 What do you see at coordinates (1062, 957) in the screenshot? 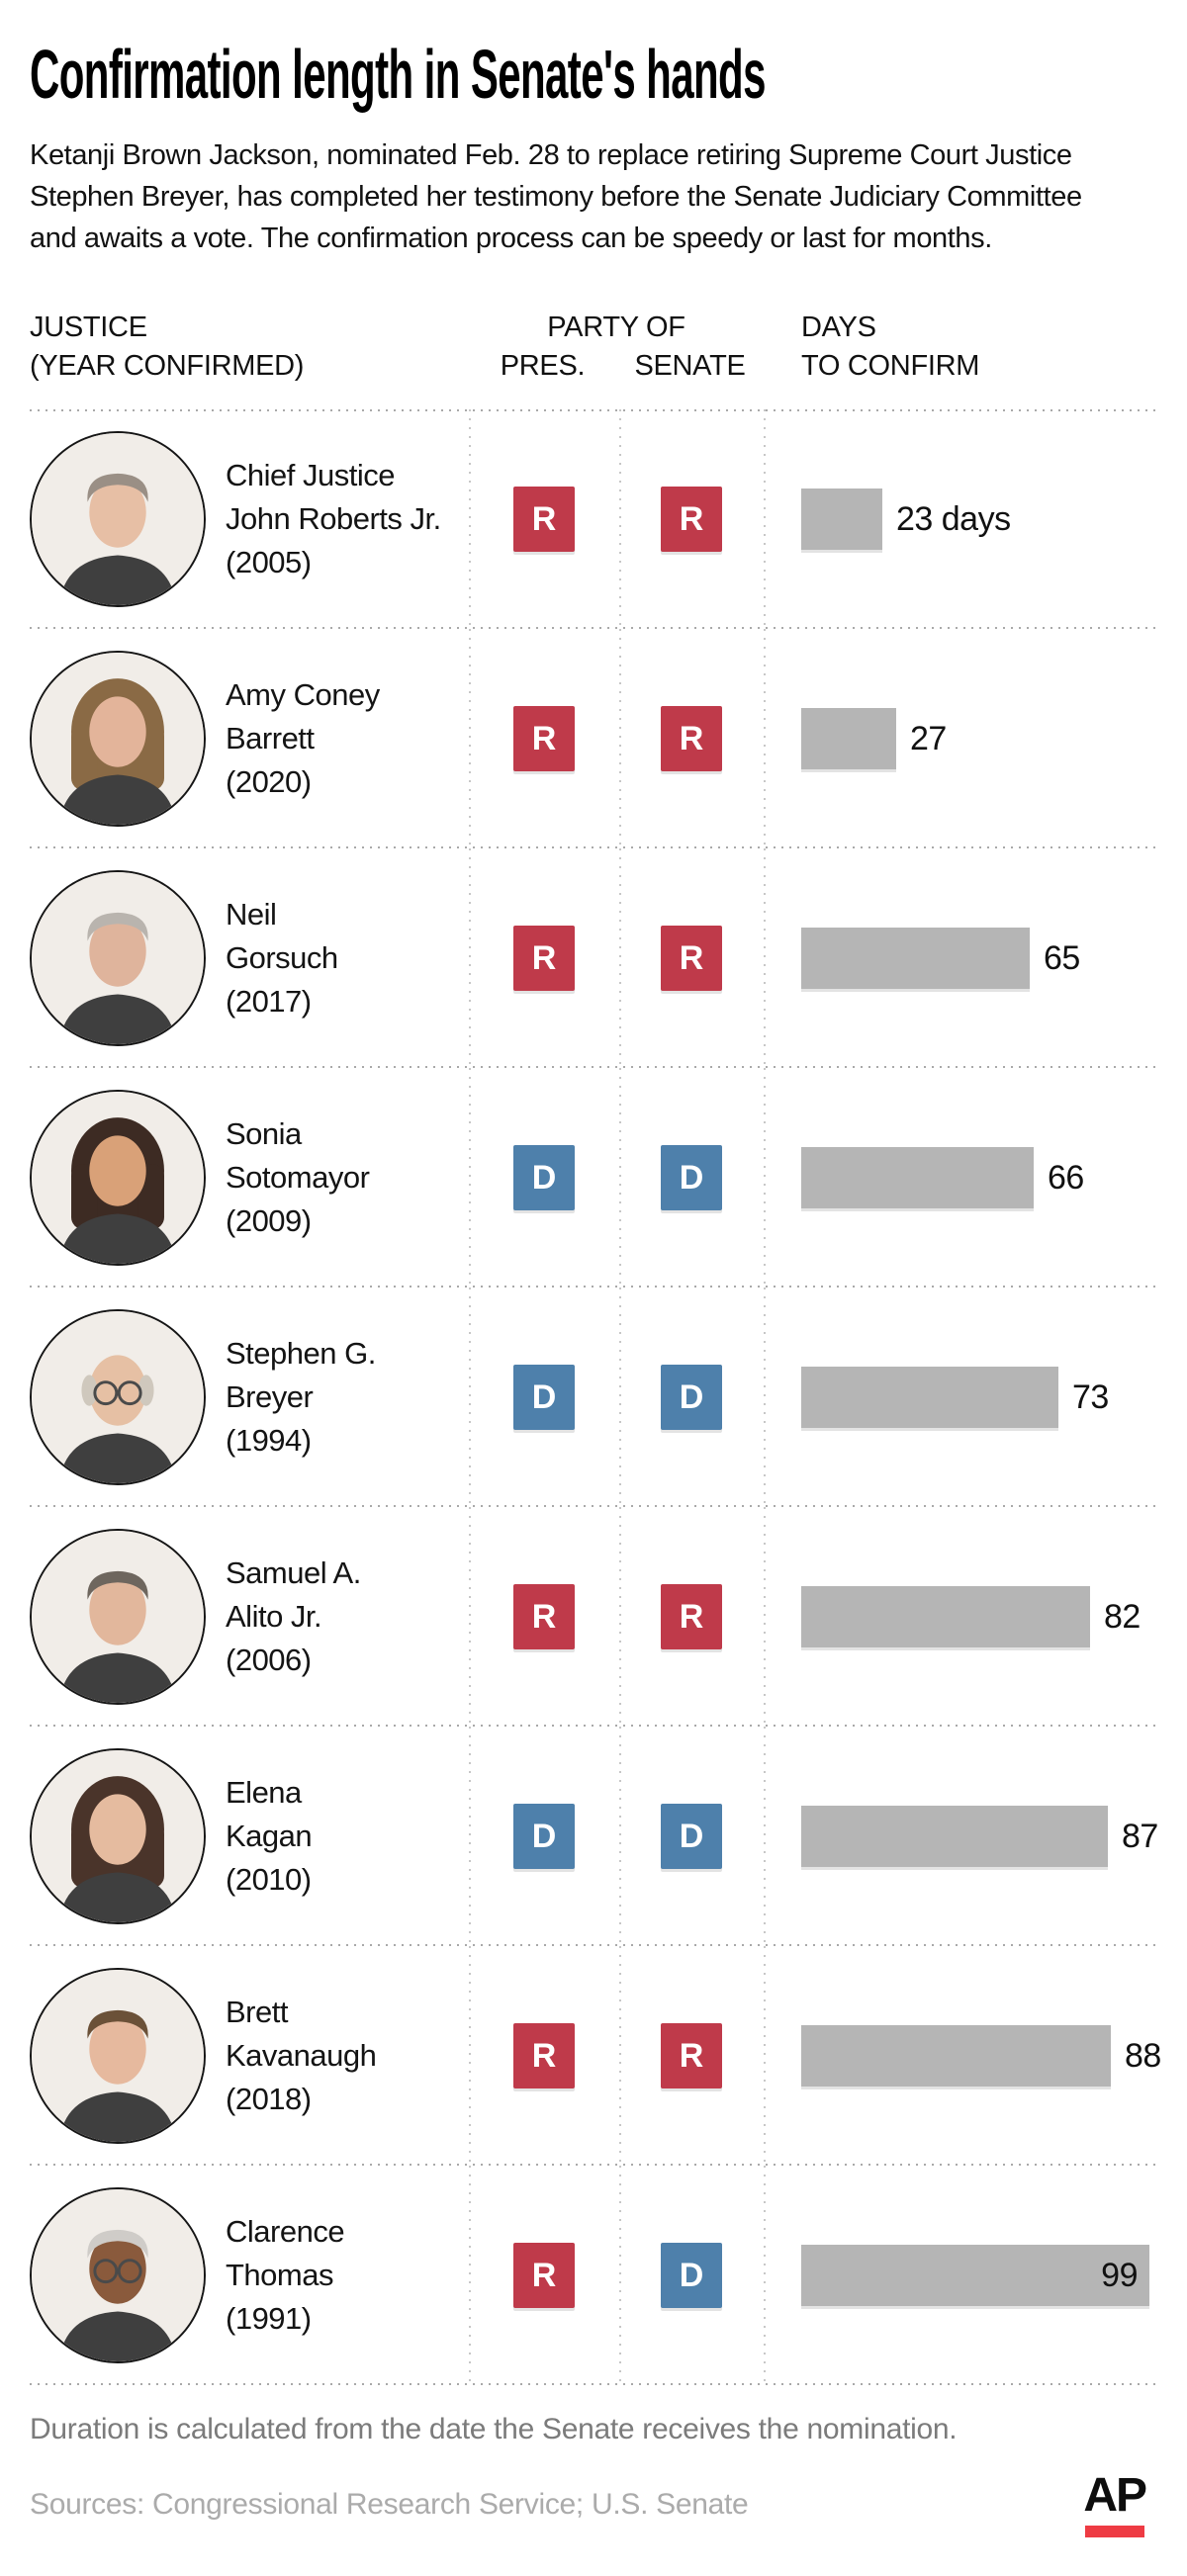
I see `days-value: 65` at bounding box center [1062, 957].